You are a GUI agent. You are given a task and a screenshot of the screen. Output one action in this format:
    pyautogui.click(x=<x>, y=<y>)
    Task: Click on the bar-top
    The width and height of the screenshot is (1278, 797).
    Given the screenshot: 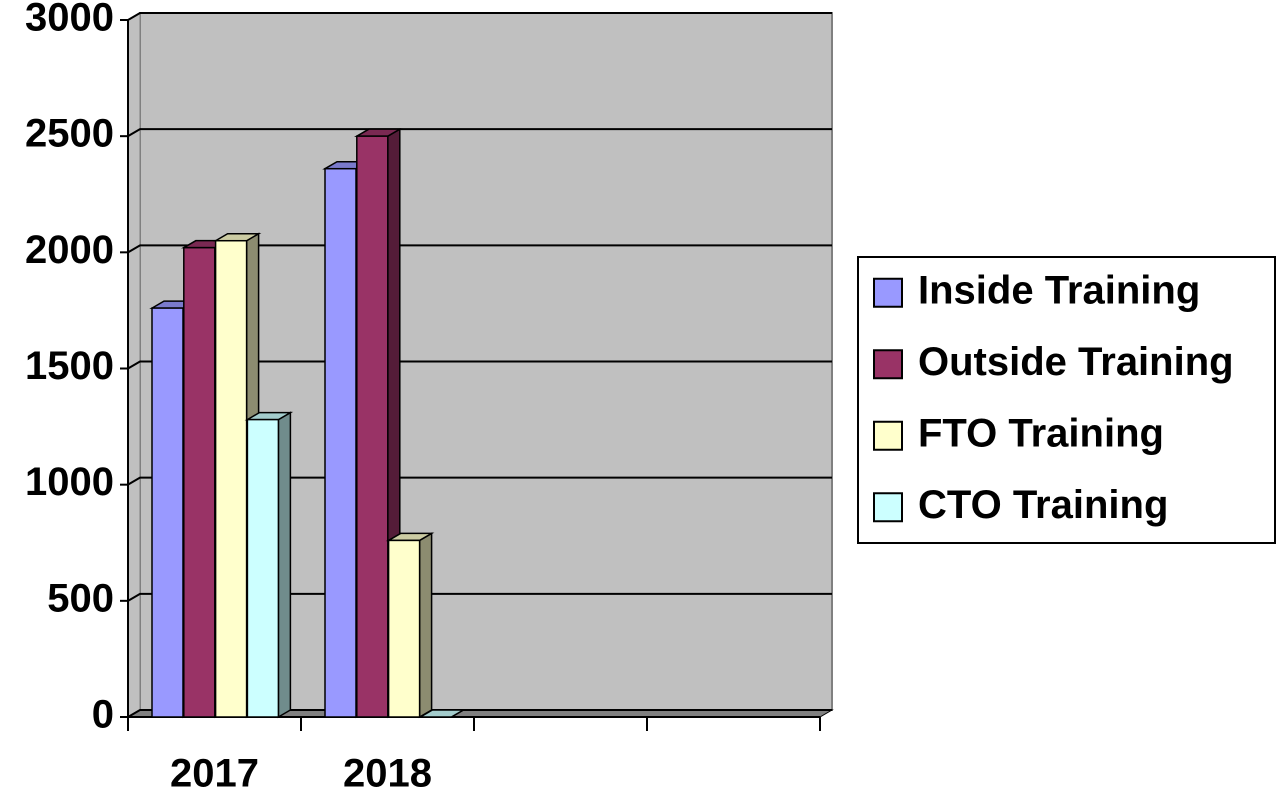 What is the action you would take?
    pyautogui.click(x=442, y=713)
    